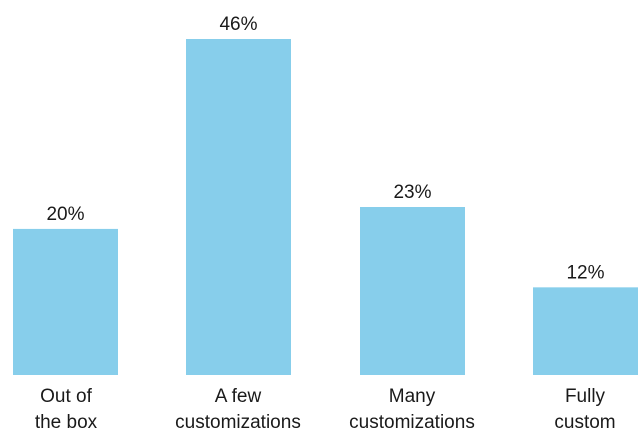 This screenshot has width=639, height=438. Describe the element at coordinates (585, 396) in the screenshot. I see `category-label-3-line-0: Fully` at that location.